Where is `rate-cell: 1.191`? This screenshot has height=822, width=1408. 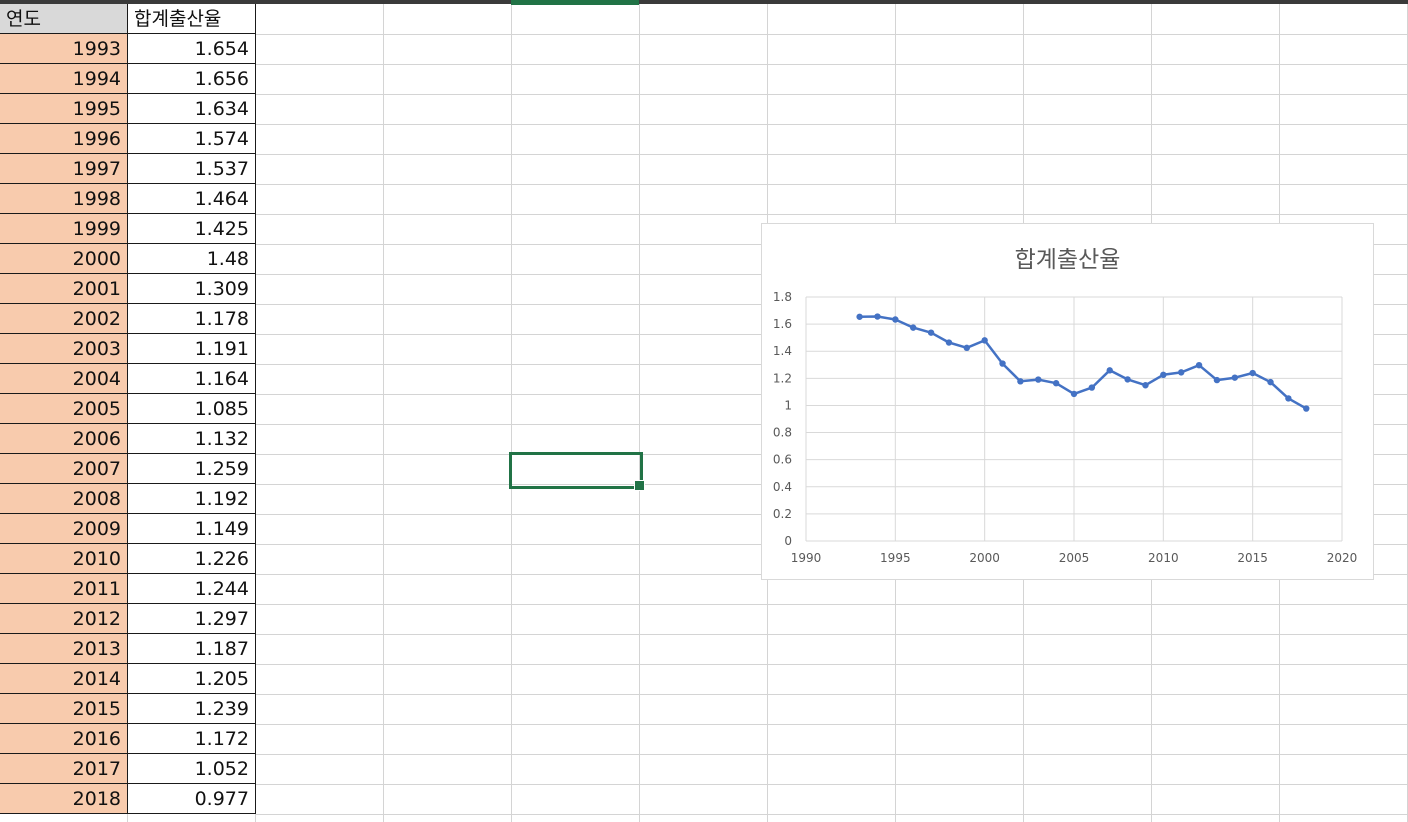 rate-cell: 1.191 is located at coordinates (192, 349).